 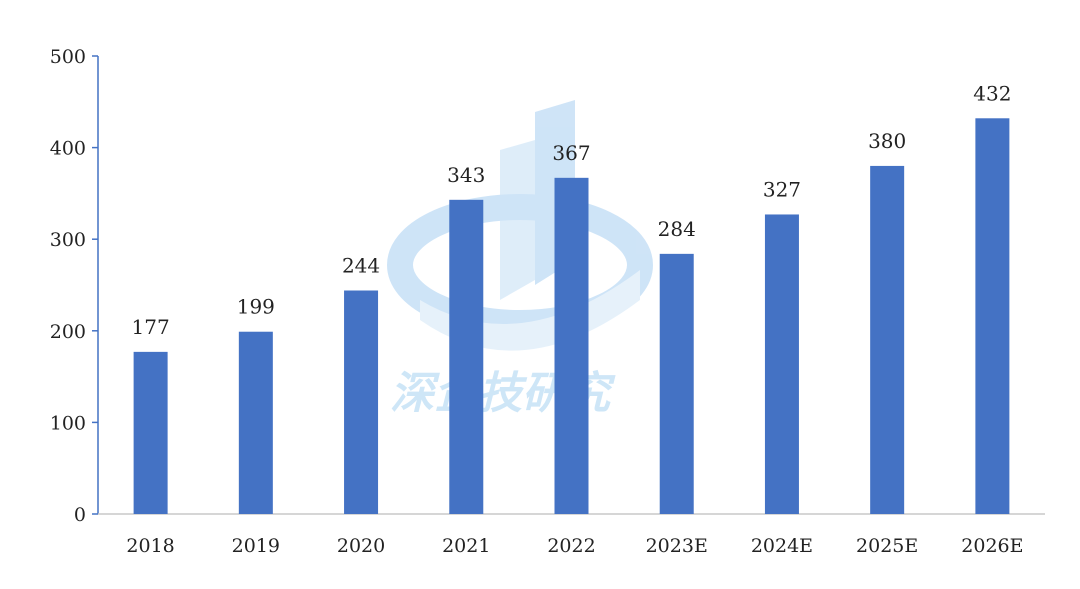 What do you see at coordinates (68, 57) in the screenshot?
I see `y-tick-label: 500` at bounding box center [68, 57].